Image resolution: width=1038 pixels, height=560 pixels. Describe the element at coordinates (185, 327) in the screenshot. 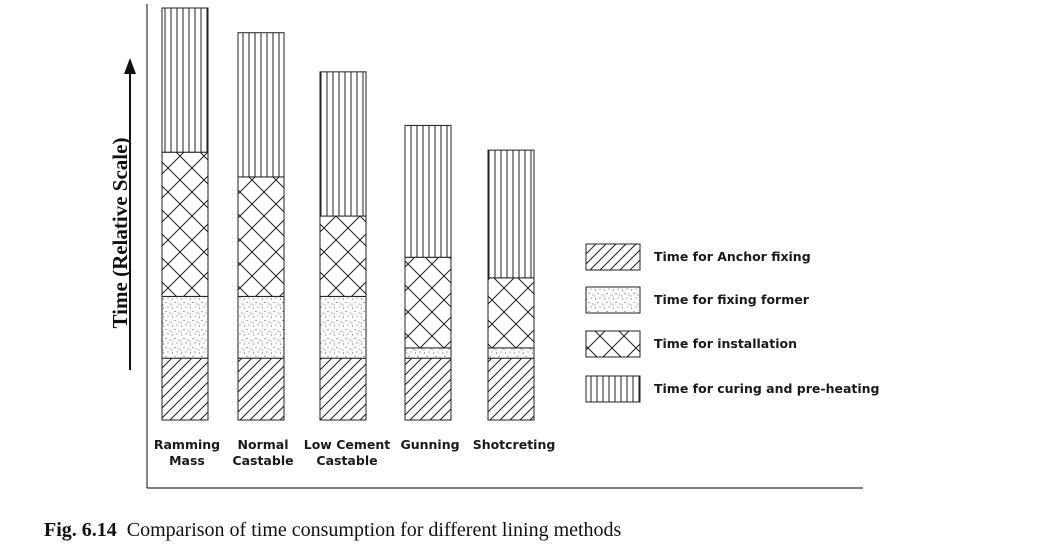

I see `bar-segment-ramming-mass-time-for-fixing-former` at that location.